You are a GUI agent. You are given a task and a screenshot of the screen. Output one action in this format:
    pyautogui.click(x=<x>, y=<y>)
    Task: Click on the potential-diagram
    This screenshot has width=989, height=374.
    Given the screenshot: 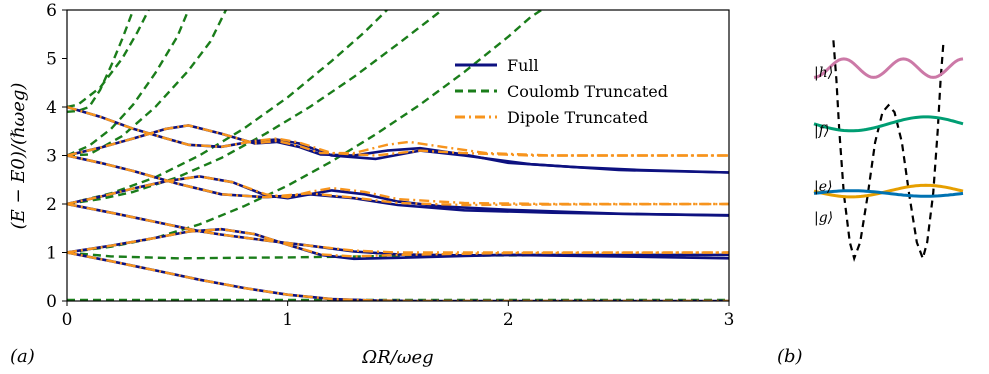 What is the action you would take?
    pyautogui.click(x=888, y=151)
    